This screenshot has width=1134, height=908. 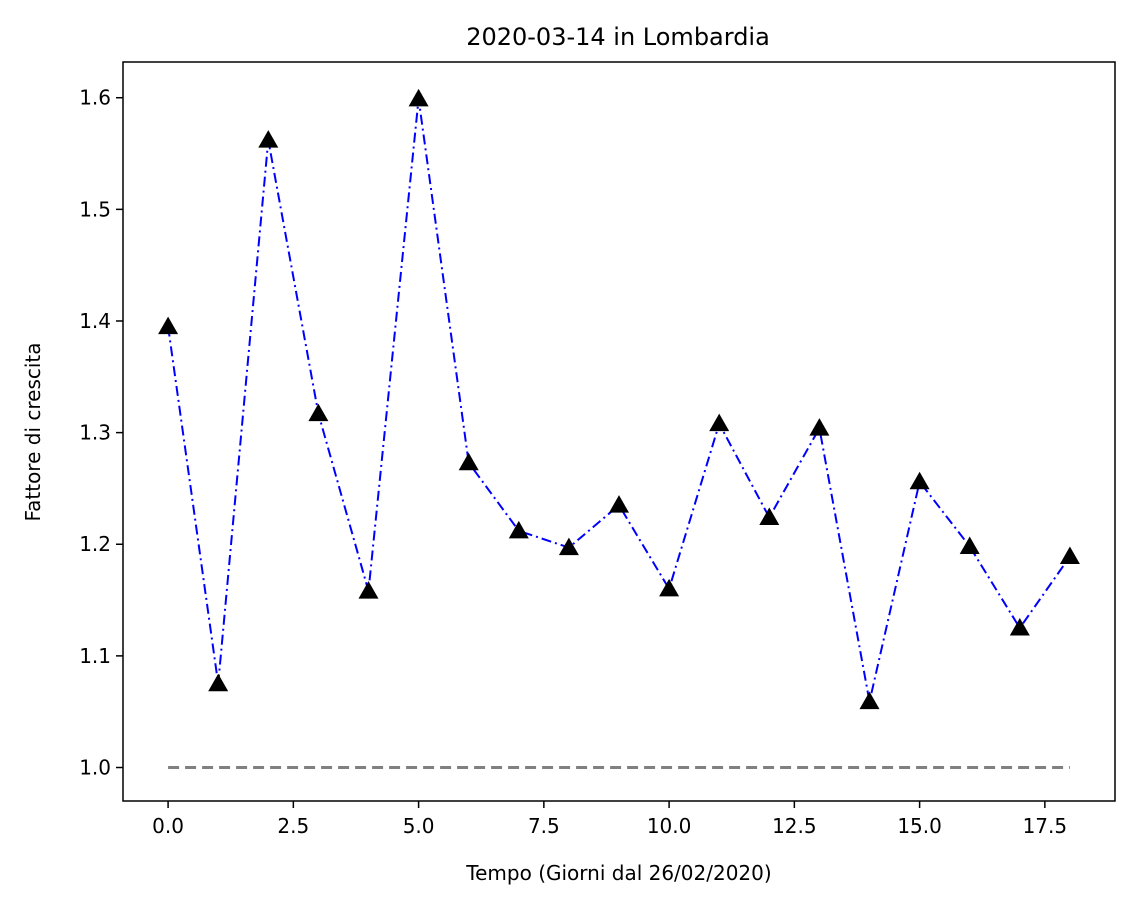 I want to click on x-axis-label: Tempo (Giorni dal 26/02/2020), so click(x=618, y=873).